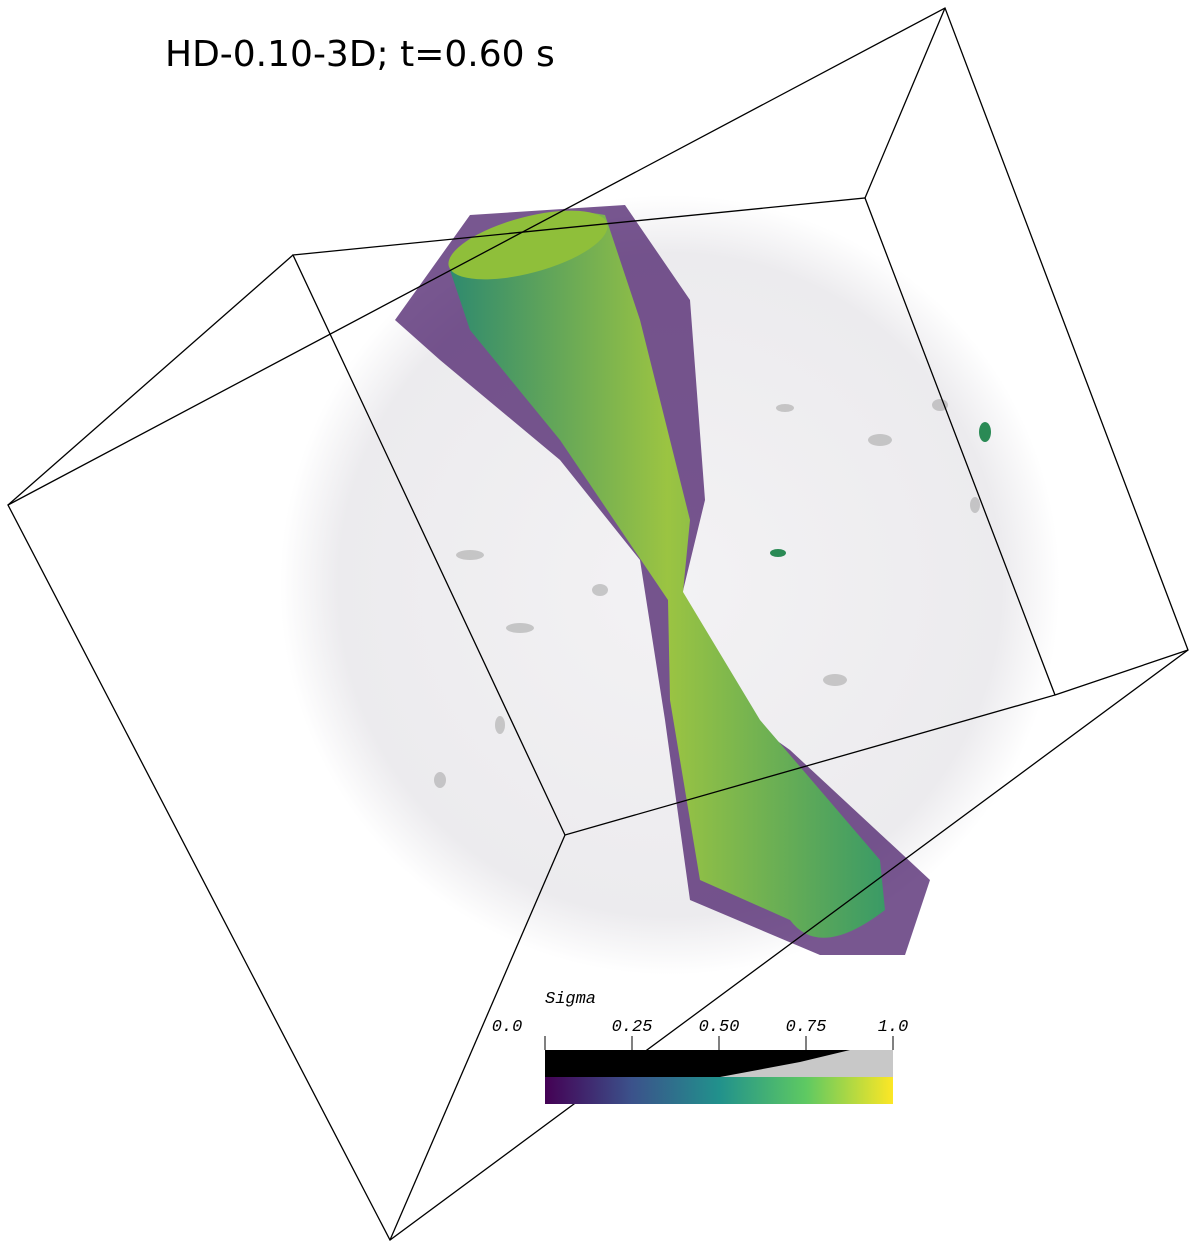 This screenshot has height=1255, width=1200. Describe the element at coordinates (700, 1047) in the screenshot. I see `colorbar: Sigma 0.0 0.25 0.50 0.75 1.0` at that location.